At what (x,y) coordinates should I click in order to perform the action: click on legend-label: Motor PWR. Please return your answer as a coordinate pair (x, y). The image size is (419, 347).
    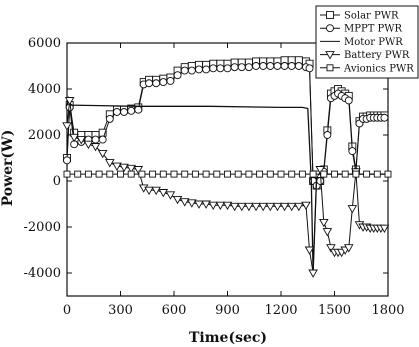
    Looking at the image, I should click on (373, 42).